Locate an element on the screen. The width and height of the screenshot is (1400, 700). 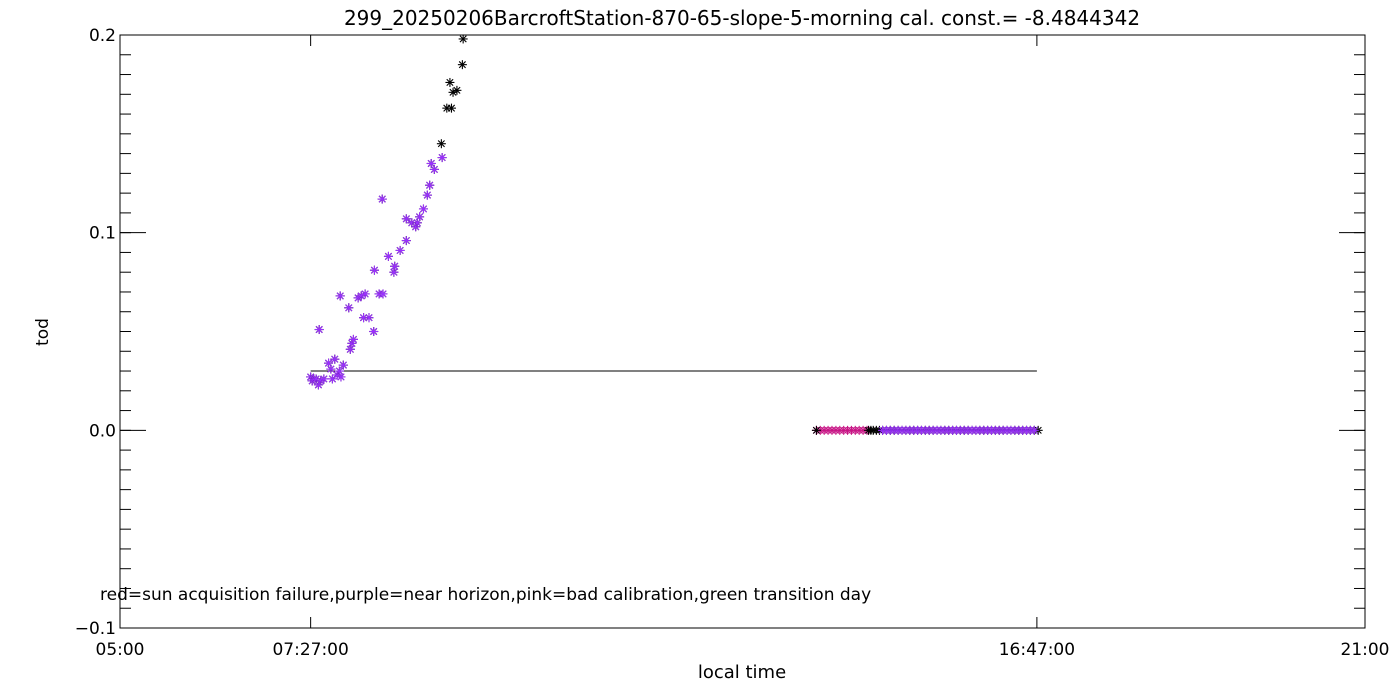
y-tick-label: 0.0 is located at coordinates (102, 431).